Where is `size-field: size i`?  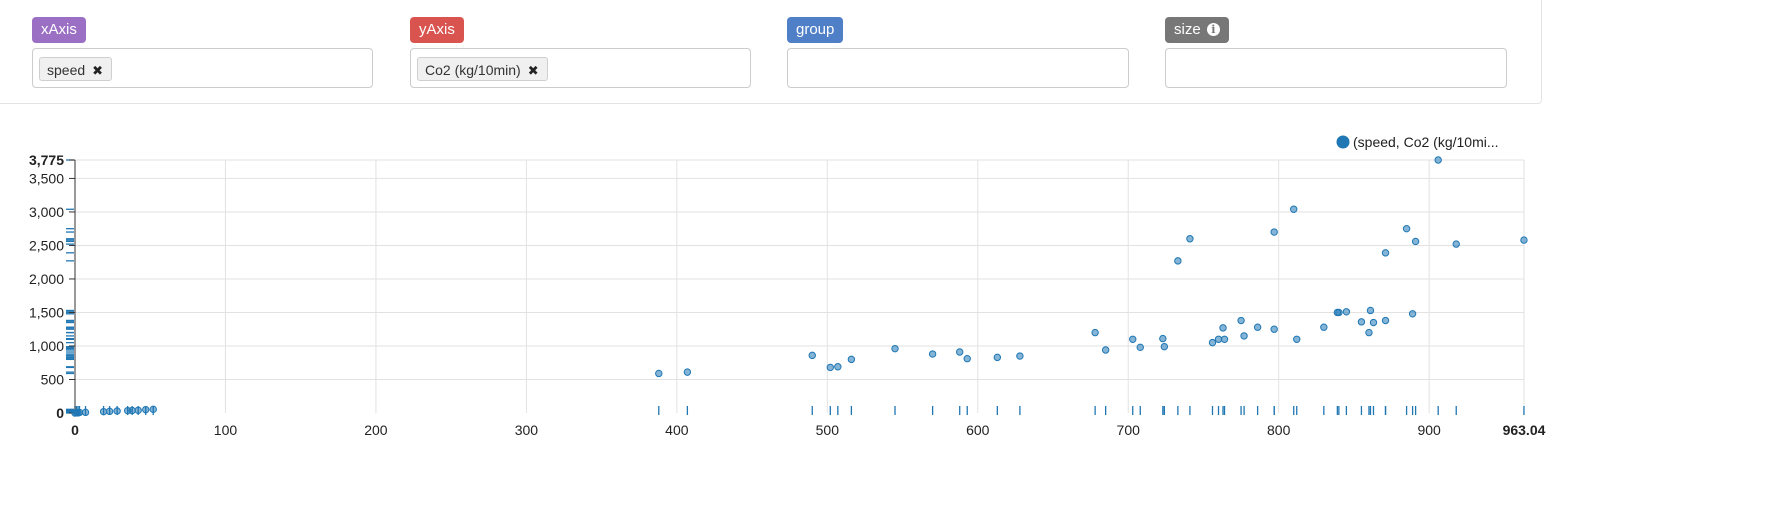
size-field: size i is located at coordinates (1336, 52).